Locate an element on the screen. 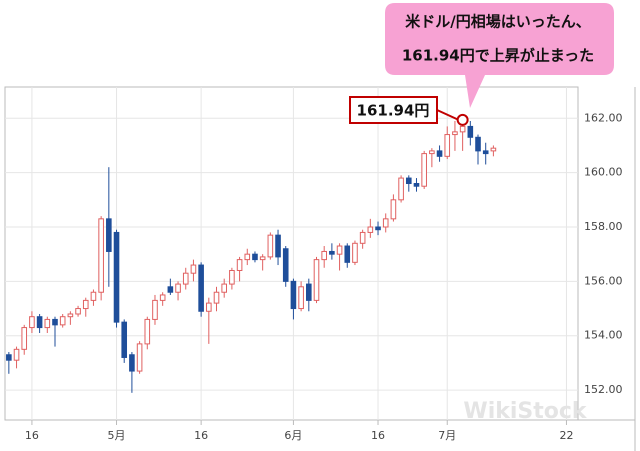 The width and height of the screenshot is (640, 451). peak-label-box is located at coordinates (393, 110).